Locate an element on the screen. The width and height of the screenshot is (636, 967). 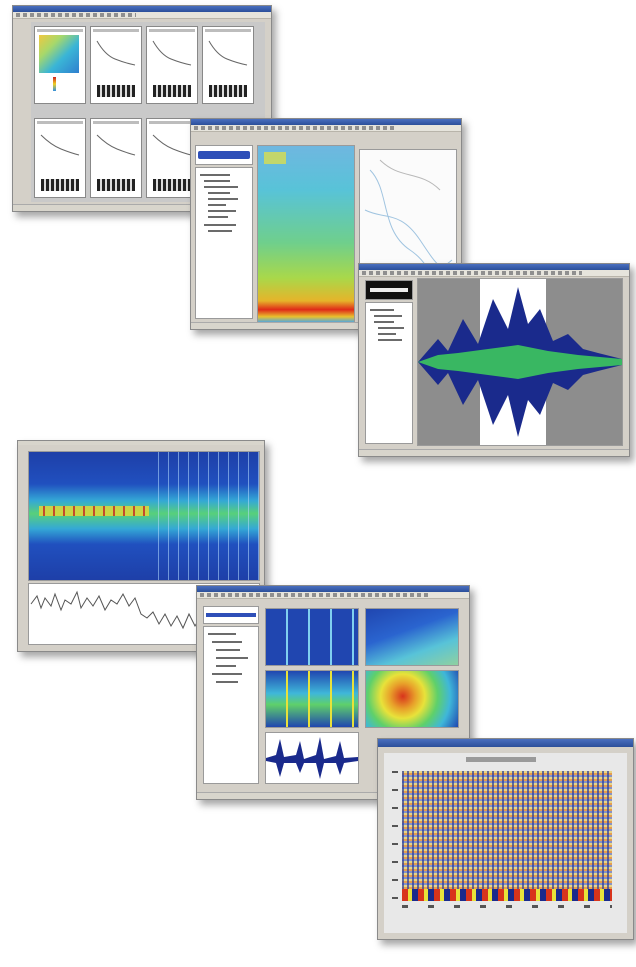
hot-band is located at coordinates (94, 511).